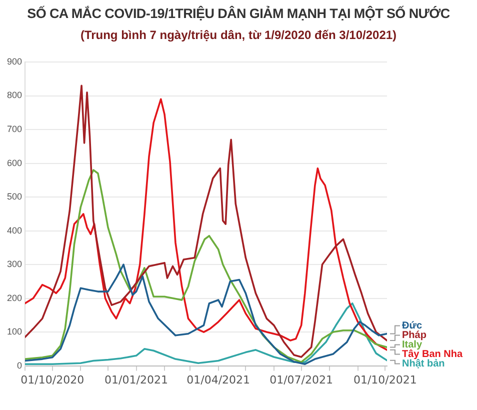  I want to click on series-label: Pháp, so click(414, 336).